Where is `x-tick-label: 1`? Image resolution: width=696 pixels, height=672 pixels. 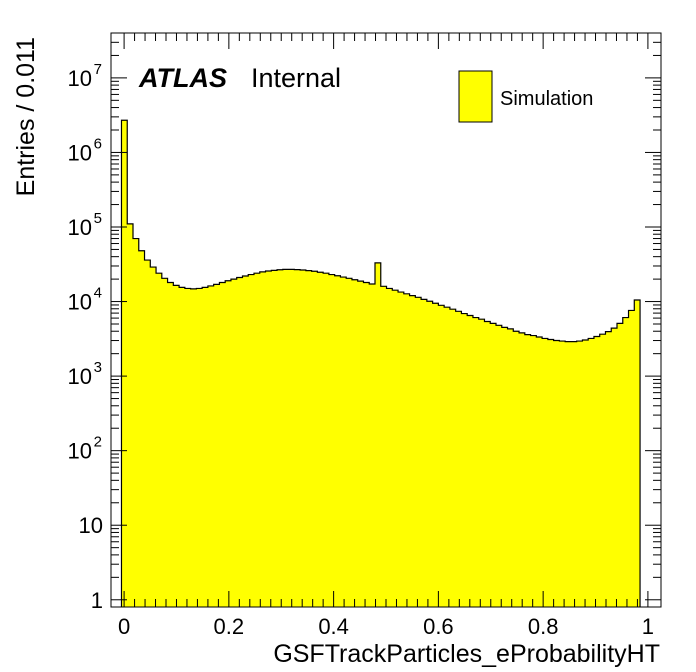 x-tick-label: 1 is located at coordinates (648, 626).